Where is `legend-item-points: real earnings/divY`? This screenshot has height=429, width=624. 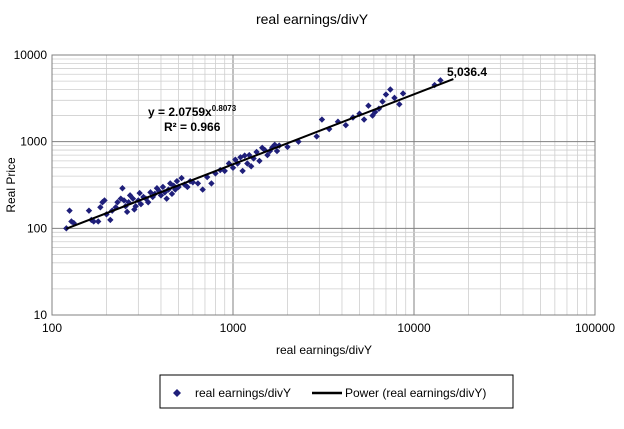
legend-item-points: real earnings/divY is located at coordinates (232, 393).